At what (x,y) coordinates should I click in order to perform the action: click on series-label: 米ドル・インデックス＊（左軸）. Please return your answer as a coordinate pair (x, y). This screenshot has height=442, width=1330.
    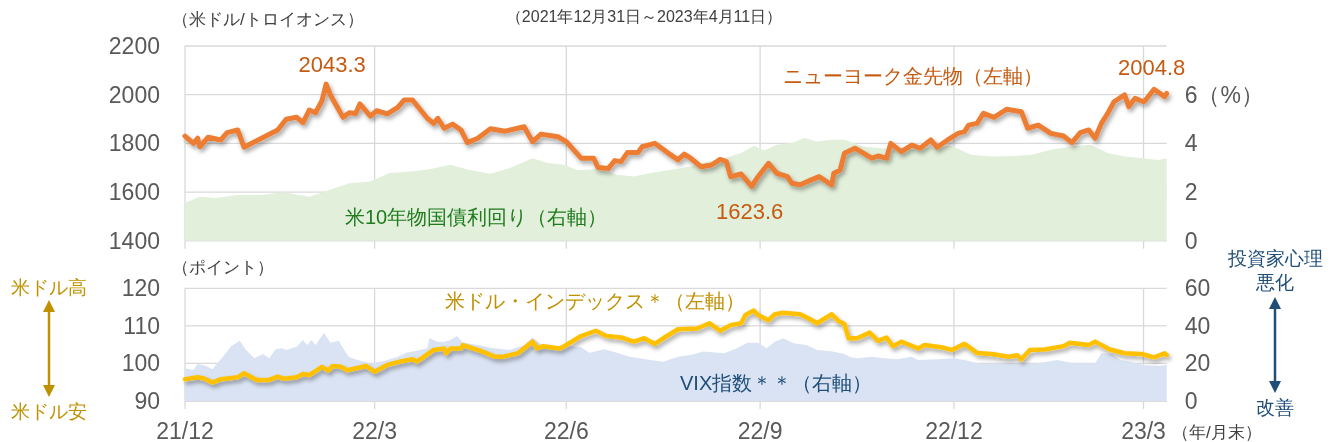
    Looking at the image, I should click on (595, 301).